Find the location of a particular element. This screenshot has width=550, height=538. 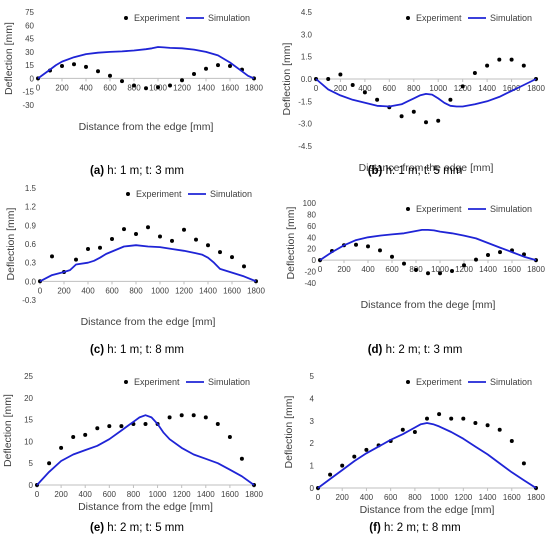

y-tick-label: 1.5 is located at coordinates (31, 188).